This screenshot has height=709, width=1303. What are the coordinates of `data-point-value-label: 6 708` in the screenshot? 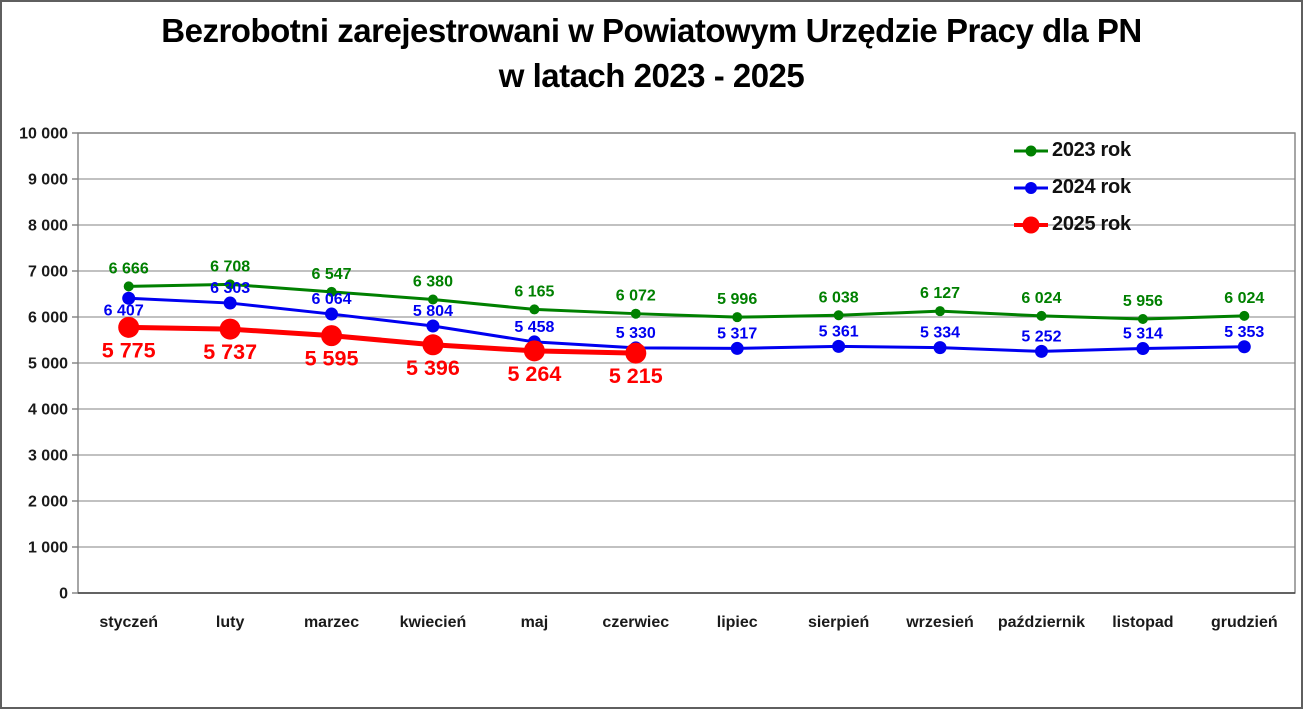 It's located at (230, 266).